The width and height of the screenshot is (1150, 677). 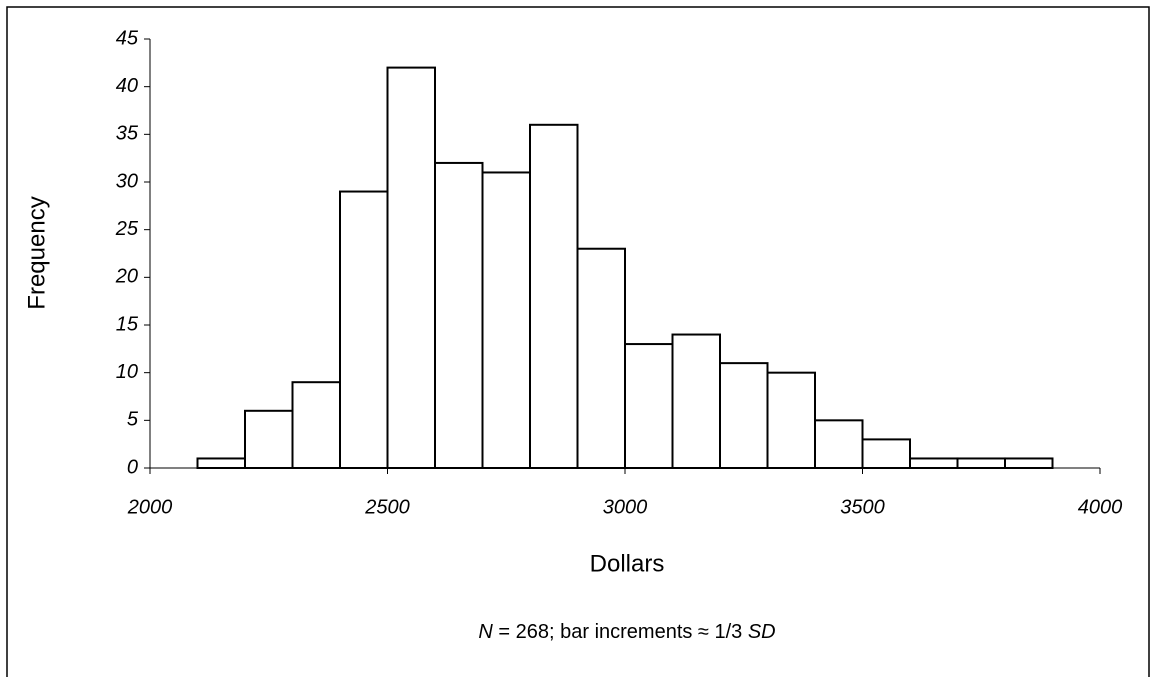 What do you see at coordinates (127, 324) in the screenshot?
I see `y-tick-label: 15` at bounding box center [127, 324].